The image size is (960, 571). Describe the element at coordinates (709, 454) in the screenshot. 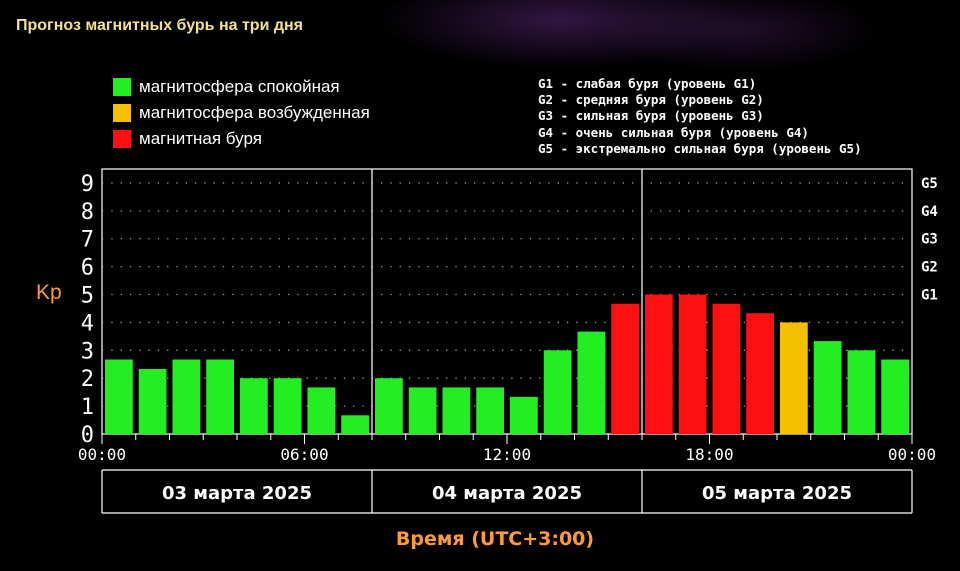

I see `x-tick-label-3: 18:00` at that location.